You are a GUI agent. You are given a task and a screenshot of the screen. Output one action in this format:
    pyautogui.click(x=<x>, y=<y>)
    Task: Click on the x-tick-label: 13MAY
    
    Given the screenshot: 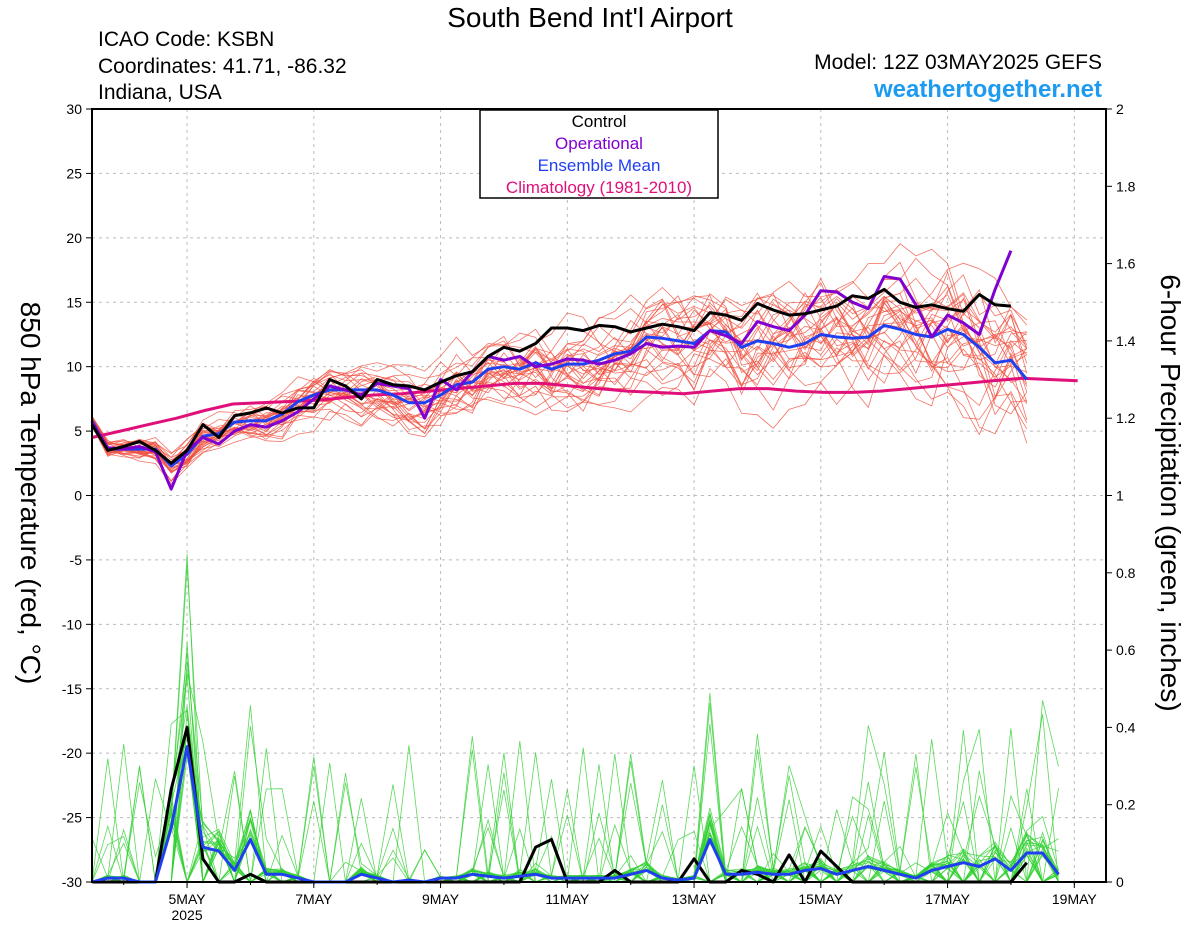 What is the action you would take?
    pyautogui.click(x=695, y=899)
    